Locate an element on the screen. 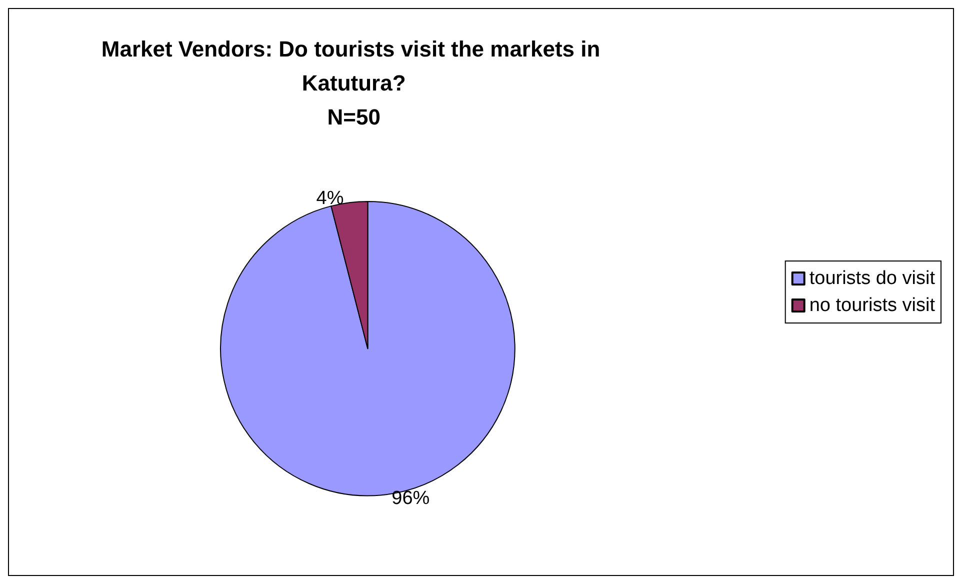  data-label: 4% is located at coordinates (330, 199).